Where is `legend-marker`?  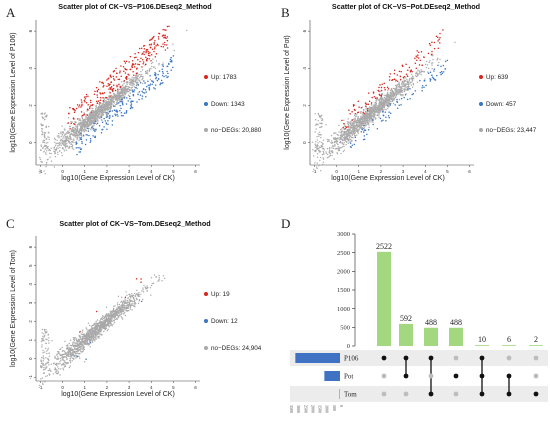 legend-marker is located at coordinates (481, 104).